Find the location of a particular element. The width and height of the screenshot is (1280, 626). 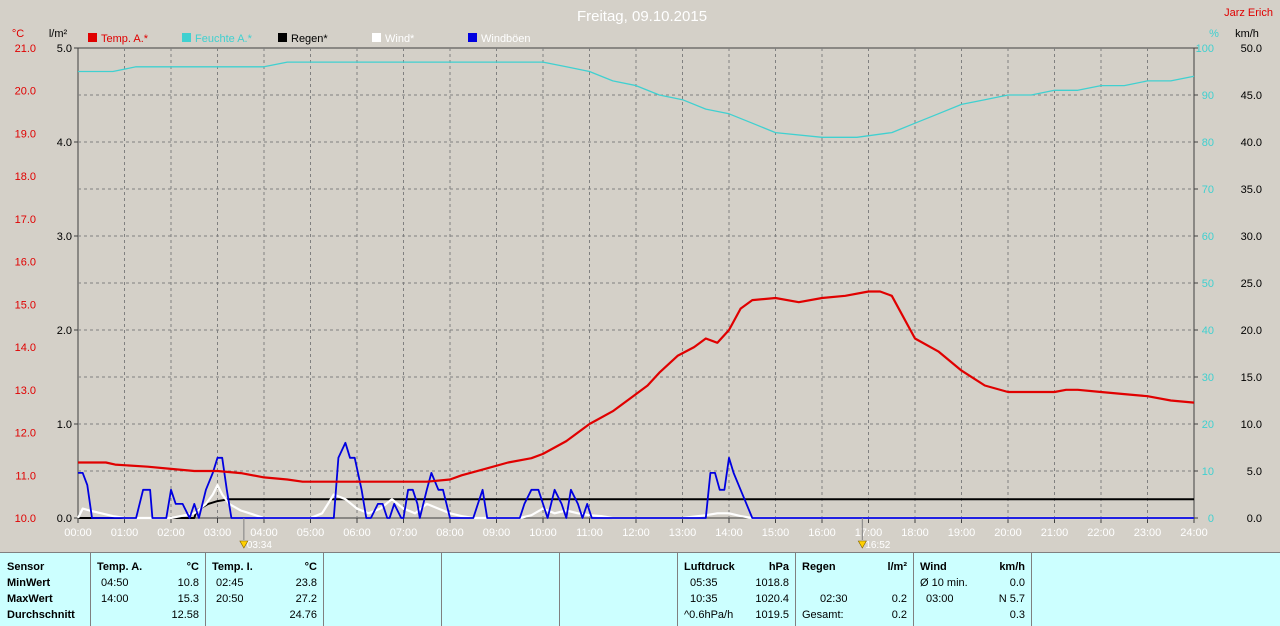

rain-header: Regen is located at coordinates (819, 567).